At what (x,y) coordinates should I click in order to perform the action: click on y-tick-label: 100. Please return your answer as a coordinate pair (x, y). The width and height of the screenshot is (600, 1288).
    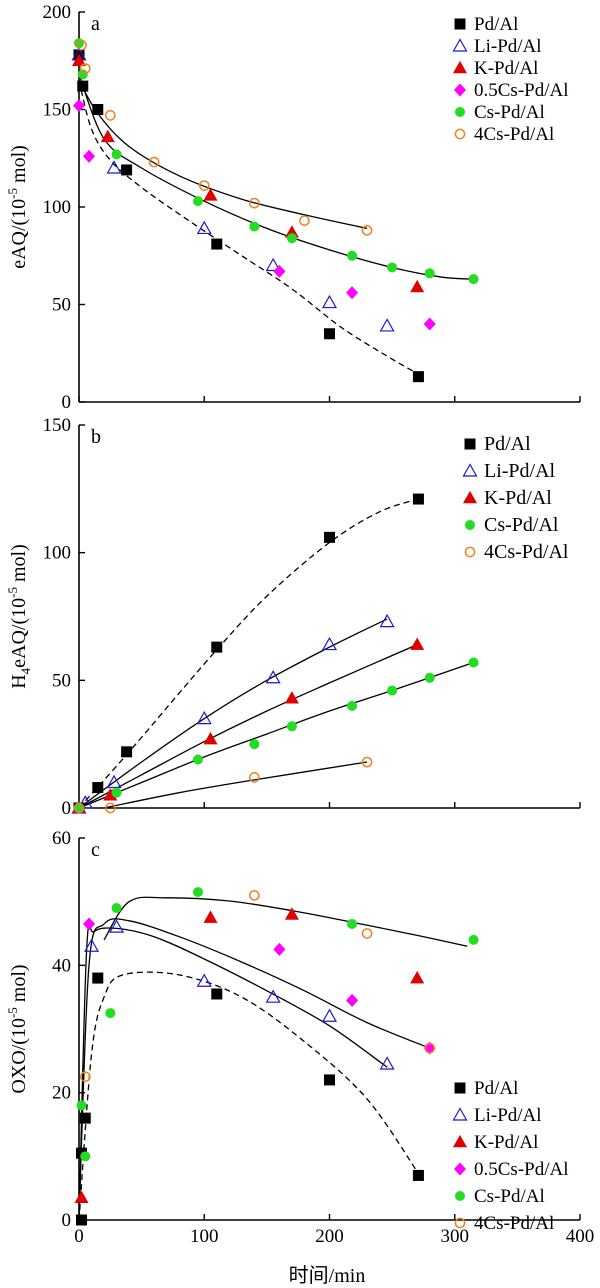
    Looking at the image, I should click on (57, 207).